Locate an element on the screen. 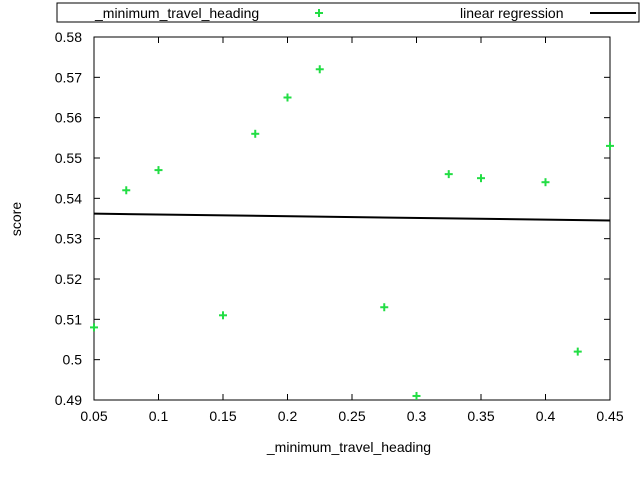 Image resolution: width=640 pixels, height=480 pixels. x-tick-label: 0.15 is located at coordinates (222, 416).